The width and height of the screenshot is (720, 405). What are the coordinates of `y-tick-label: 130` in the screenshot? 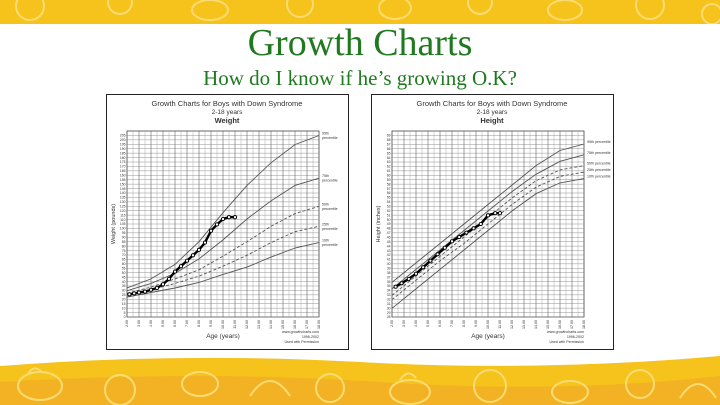 It's located at (123, 202).